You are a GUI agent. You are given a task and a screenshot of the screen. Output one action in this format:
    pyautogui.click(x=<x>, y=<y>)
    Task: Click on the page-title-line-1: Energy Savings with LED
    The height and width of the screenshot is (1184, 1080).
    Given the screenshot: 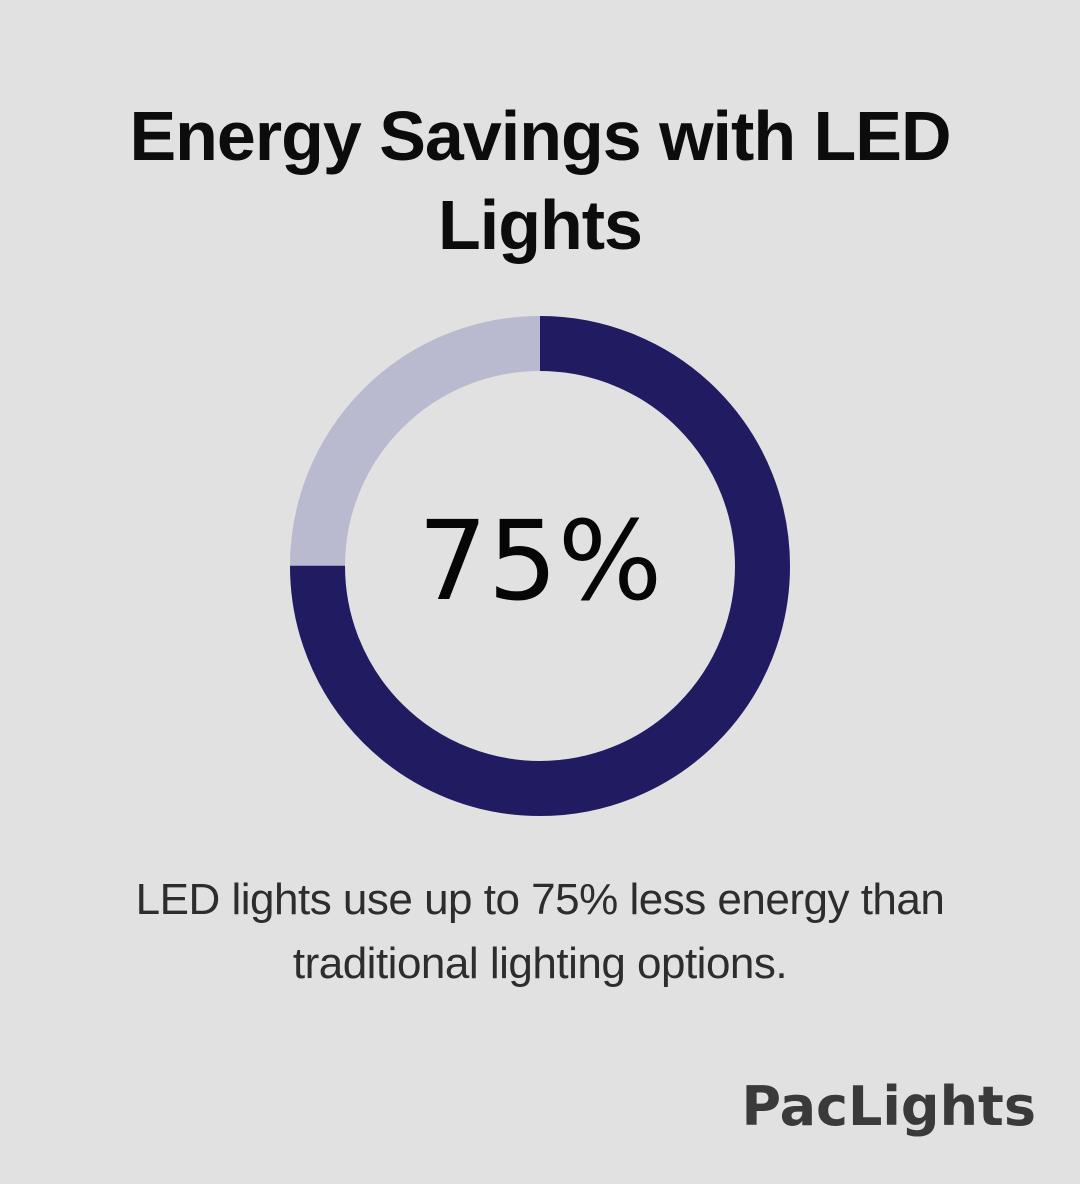 What is the action you would take?
    pyautogui.click(x=540, y=136)
    